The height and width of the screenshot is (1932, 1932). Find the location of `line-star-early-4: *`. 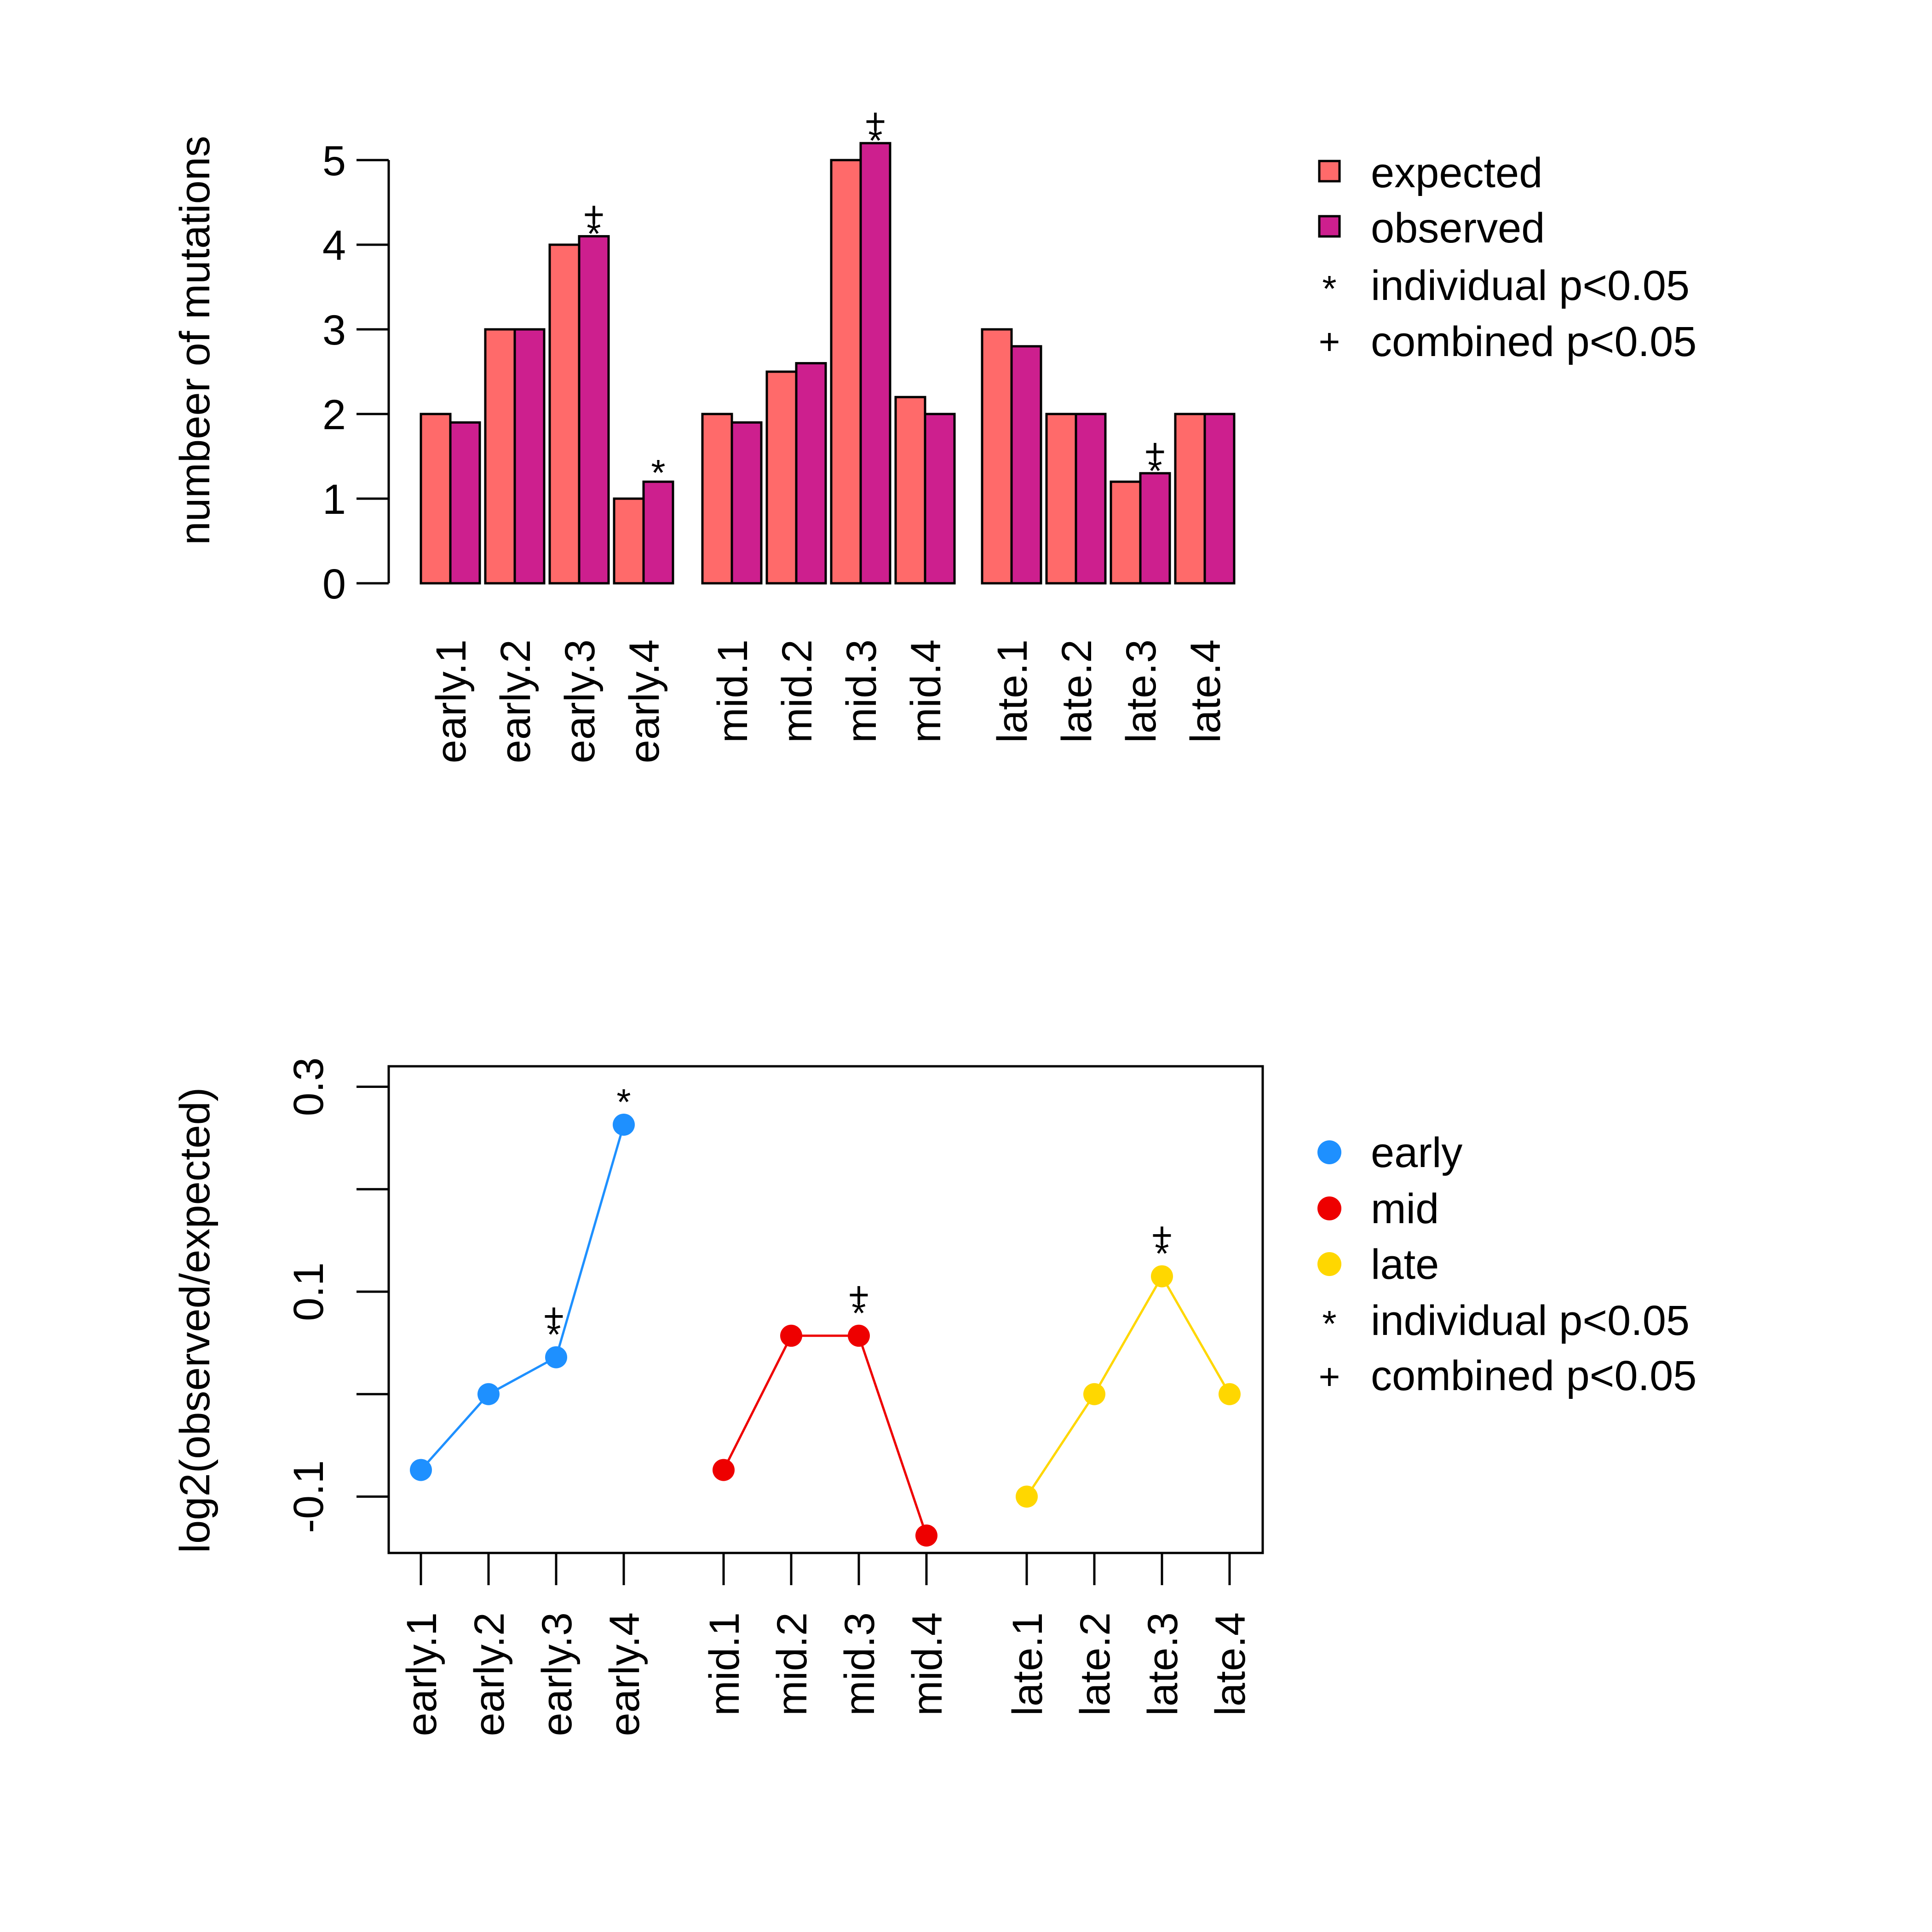

line-star-early-4: * is located at coordinates (623, 1101).